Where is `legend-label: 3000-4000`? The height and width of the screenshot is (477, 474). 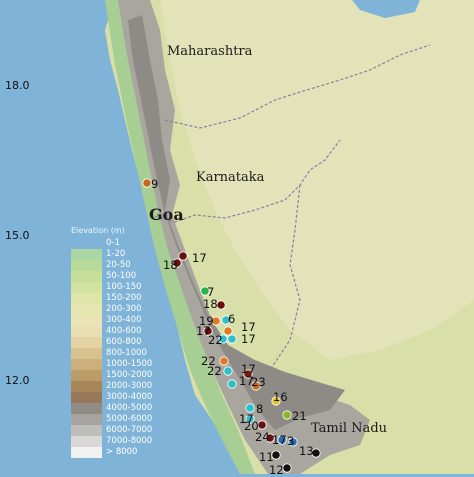
legend-label: 3000-4000 is located at coordinates (129, 397).